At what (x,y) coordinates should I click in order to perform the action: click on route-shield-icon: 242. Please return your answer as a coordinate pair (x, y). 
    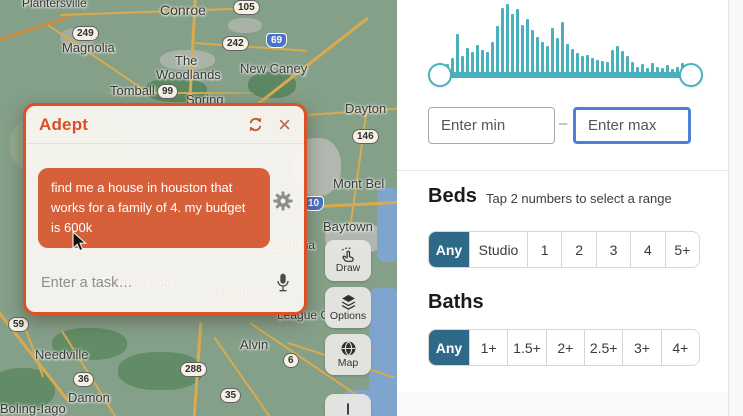
    Looking at the image, I should click on (235, 43).